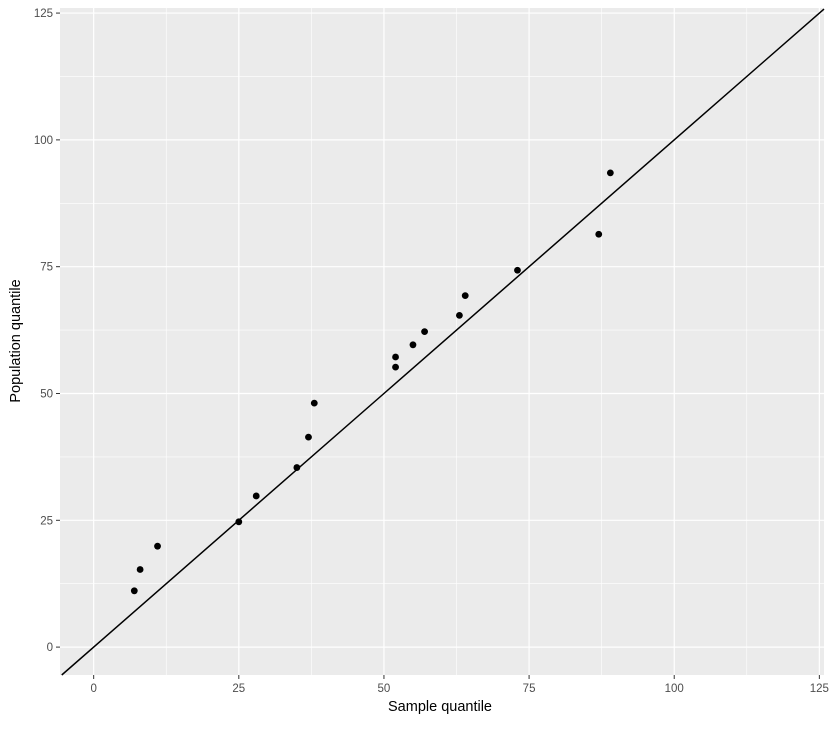 The height and width of the screenshot is (730, 830). Describe the element at coordinates (238, 689) in the screenshot. I see `x-tick-label: 25` at that location.